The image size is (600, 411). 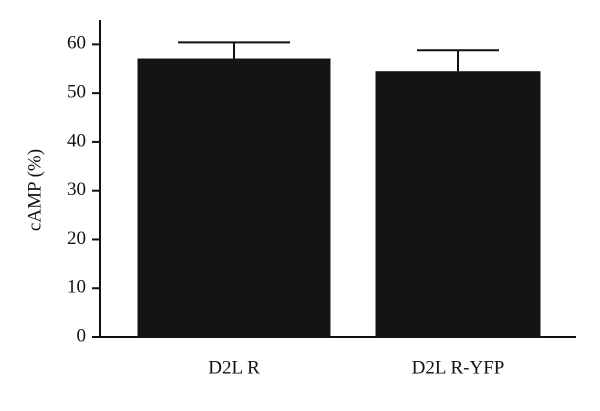 What do you see at coordinates (34, 190) in the screenshot?
I see `y-axis-label: cAMP (%)` at bounding box center [34, 190].